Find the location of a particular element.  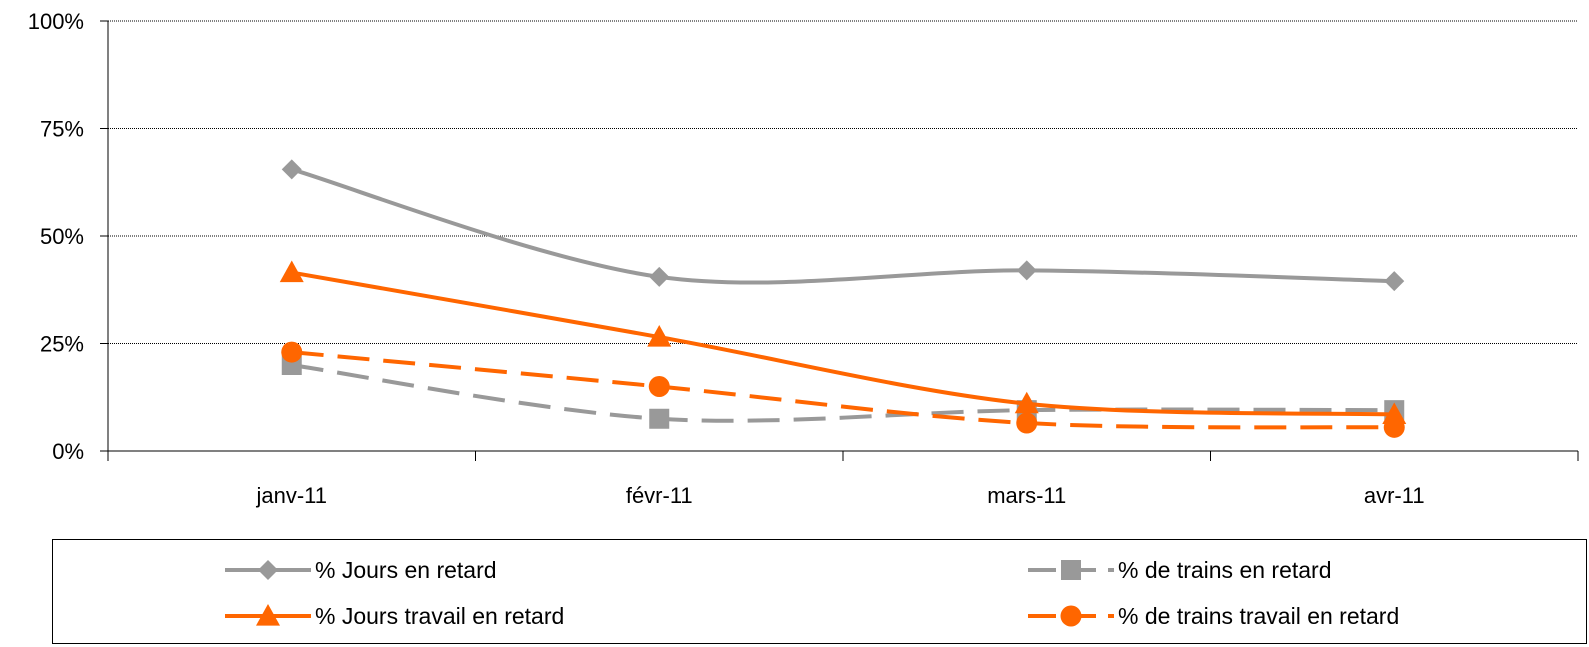

legend-label: % de trains en retard is located at coordinates (1225, 569).